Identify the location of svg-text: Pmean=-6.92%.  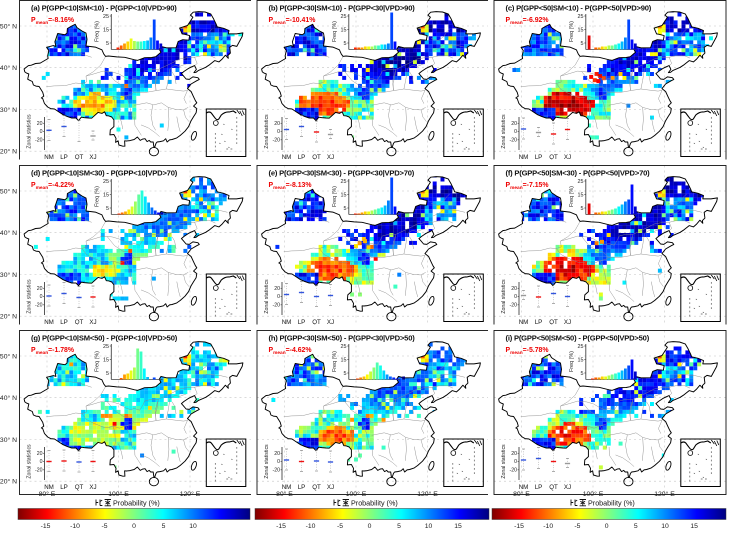
(527, 21).